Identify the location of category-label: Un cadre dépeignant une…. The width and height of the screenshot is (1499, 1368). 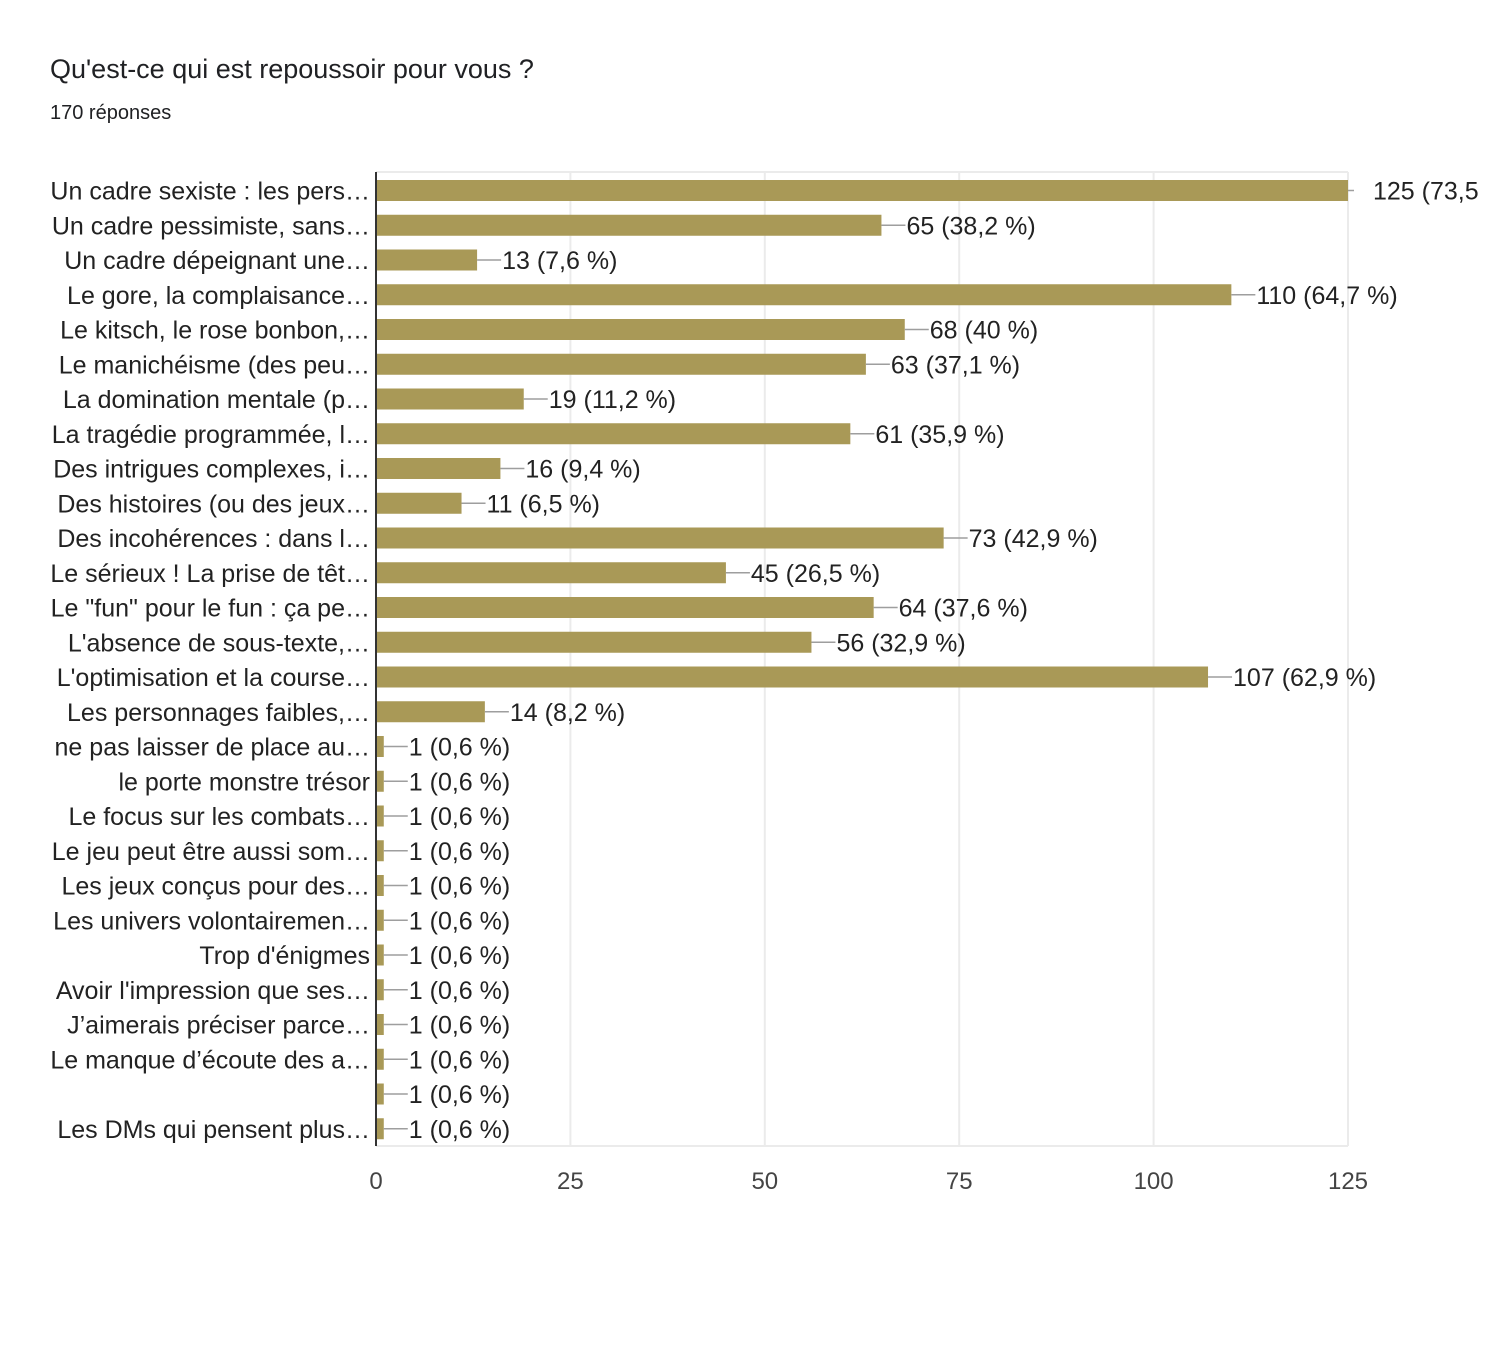
(217, 261).